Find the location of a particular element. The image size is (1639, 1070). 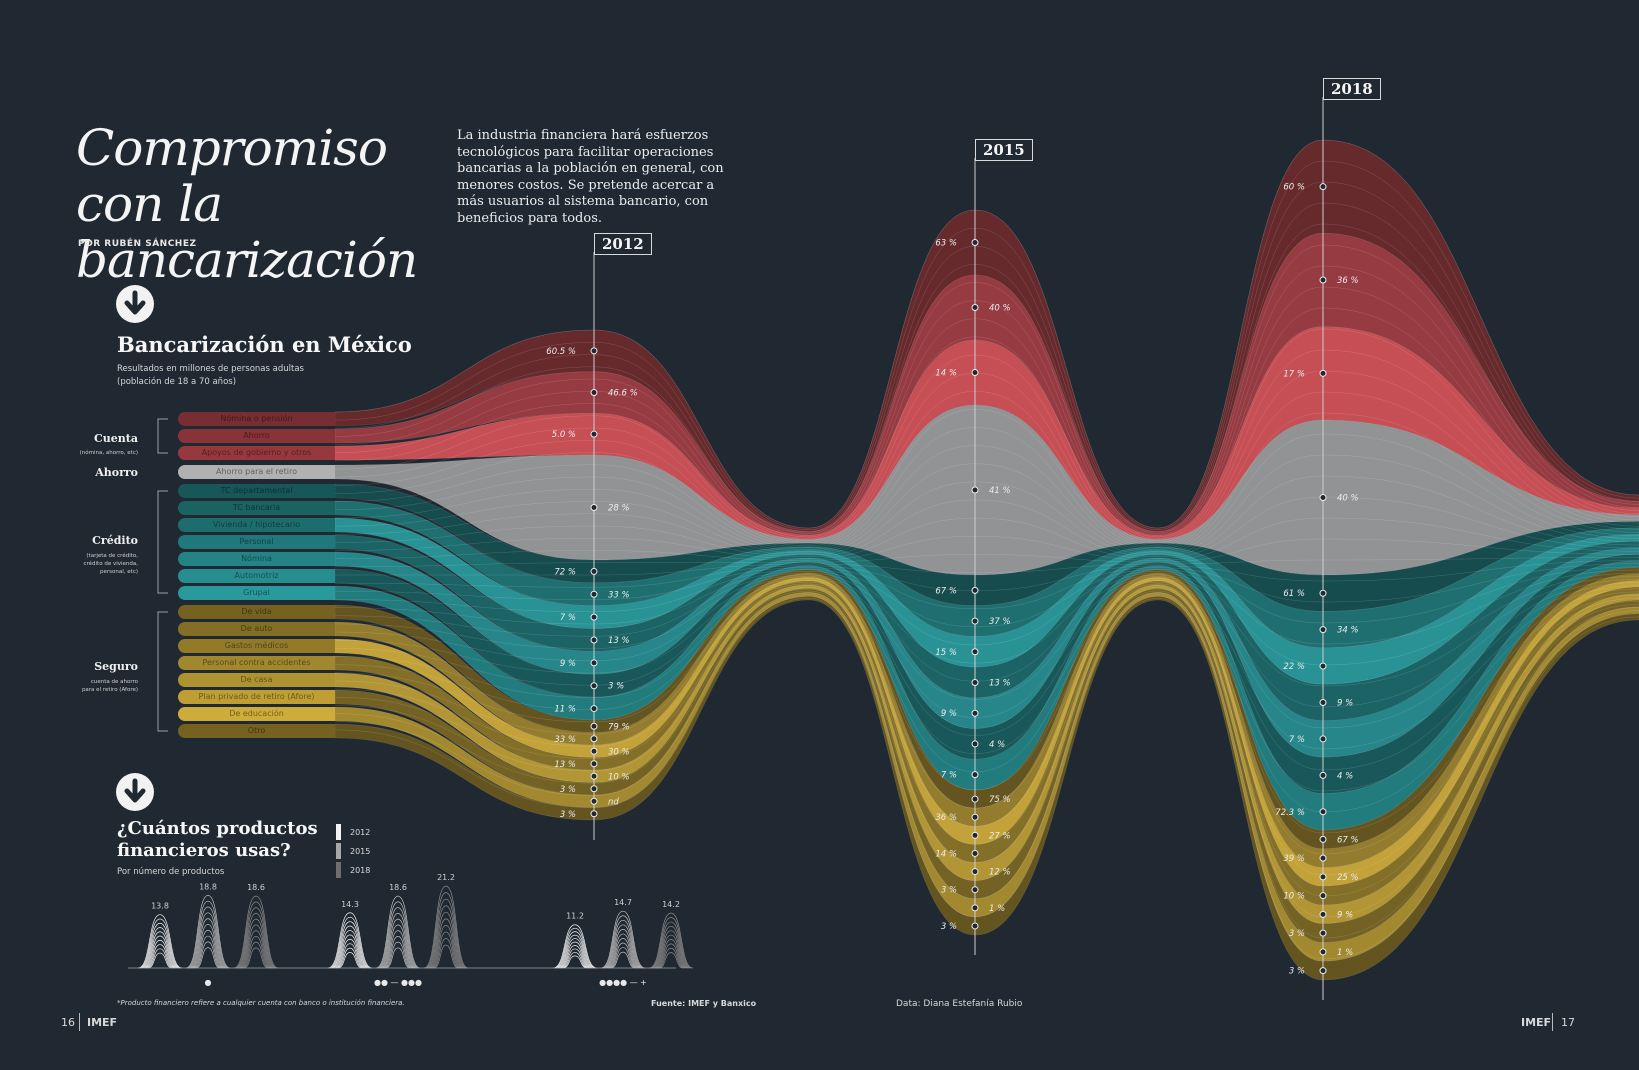

category-row: TC departamental is located at coordinates (256, 491).